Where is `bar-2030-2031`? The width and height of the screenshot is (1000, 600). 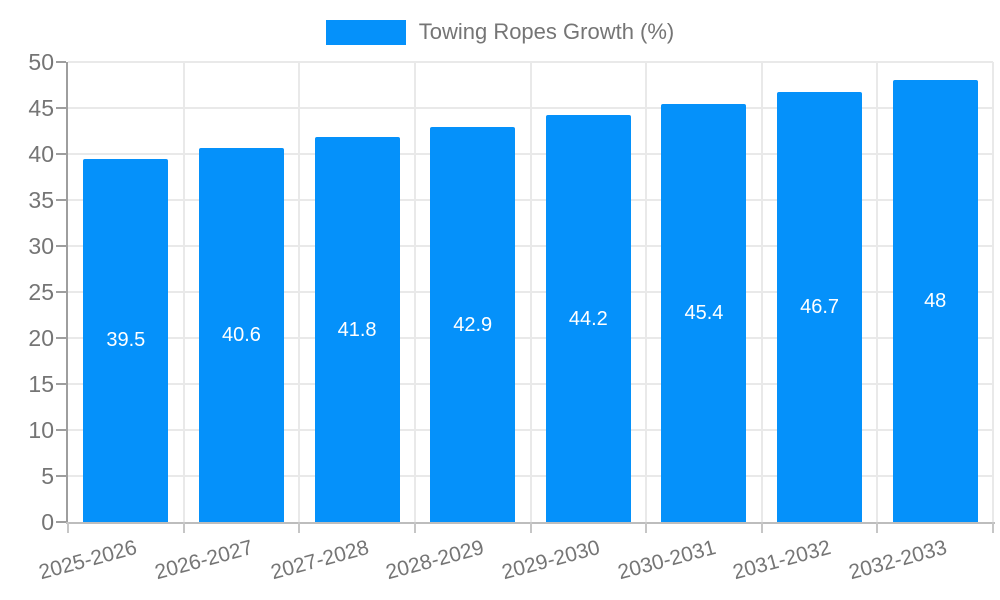 bar-2030-2031 is located at coordinates (704, 313).